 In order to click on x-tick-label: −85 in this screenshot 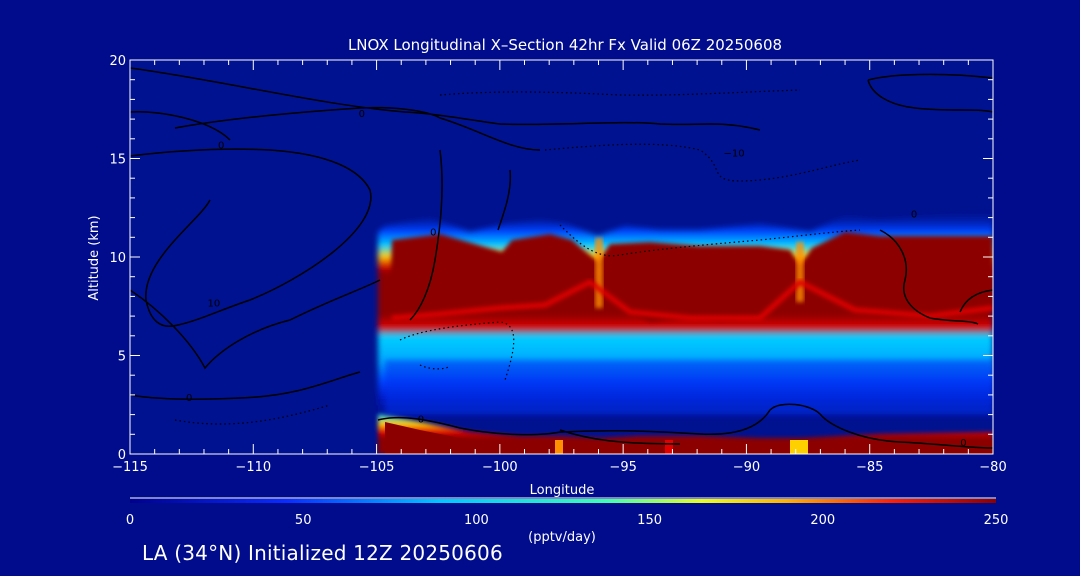, I will do `click(869, 467)`.